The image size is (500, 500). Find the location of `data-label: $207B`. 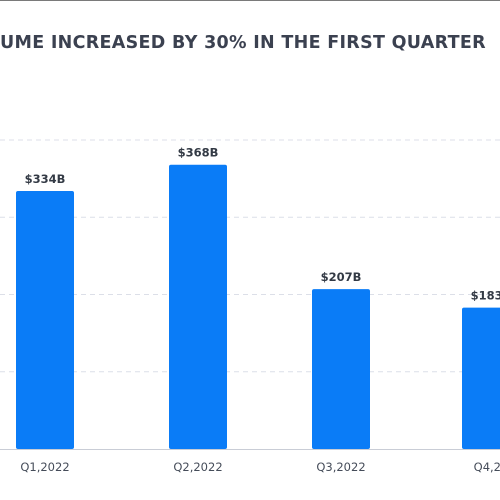

data-label: $207B is located at coordinates (341, 277).